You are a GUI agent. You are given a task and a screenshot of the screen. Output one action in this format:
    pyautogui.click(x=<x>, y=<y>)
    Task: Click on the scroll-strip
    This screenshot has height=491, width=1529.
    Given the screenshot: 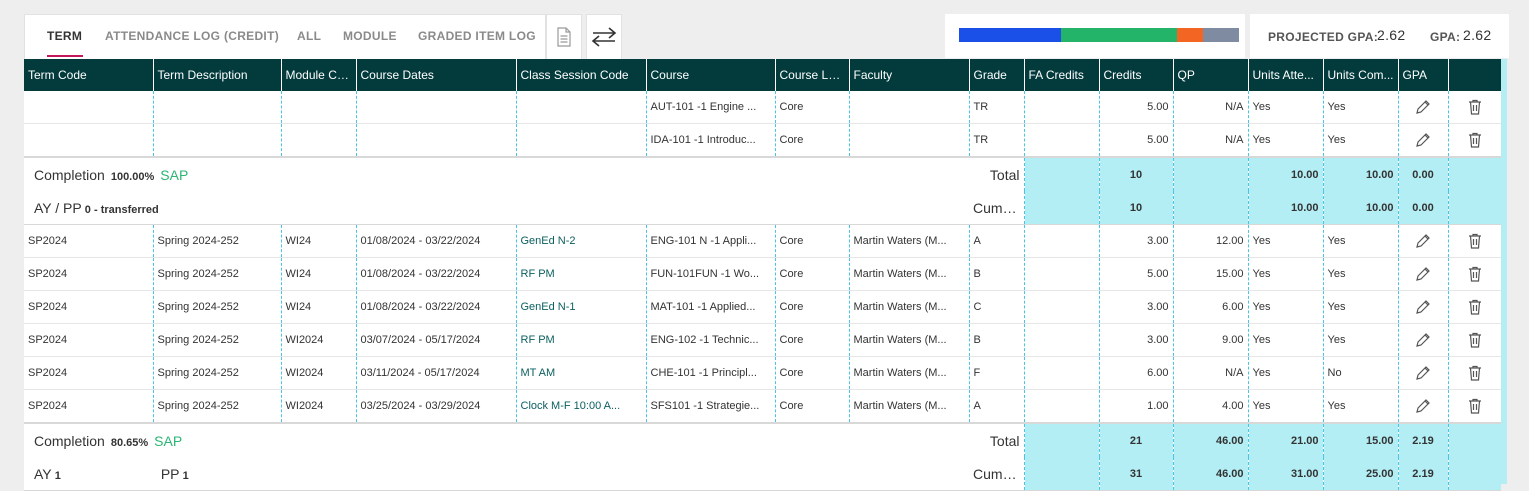 What is the action you would take?
    pyautogui.click(x=1504, y=271)
    